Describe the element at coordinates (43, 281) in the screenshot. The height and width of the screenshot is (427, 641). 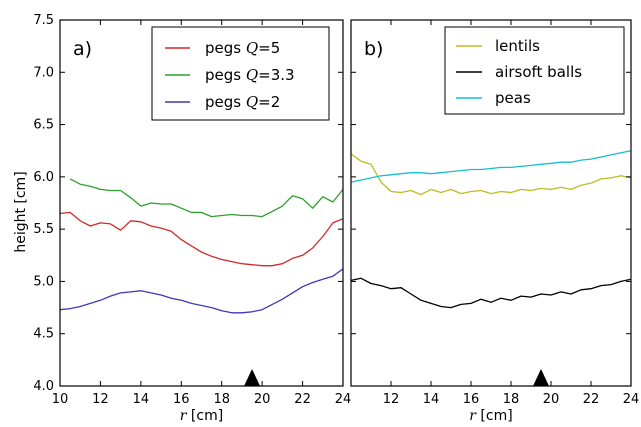
I see `y-tick-label: 5.0` at that location.